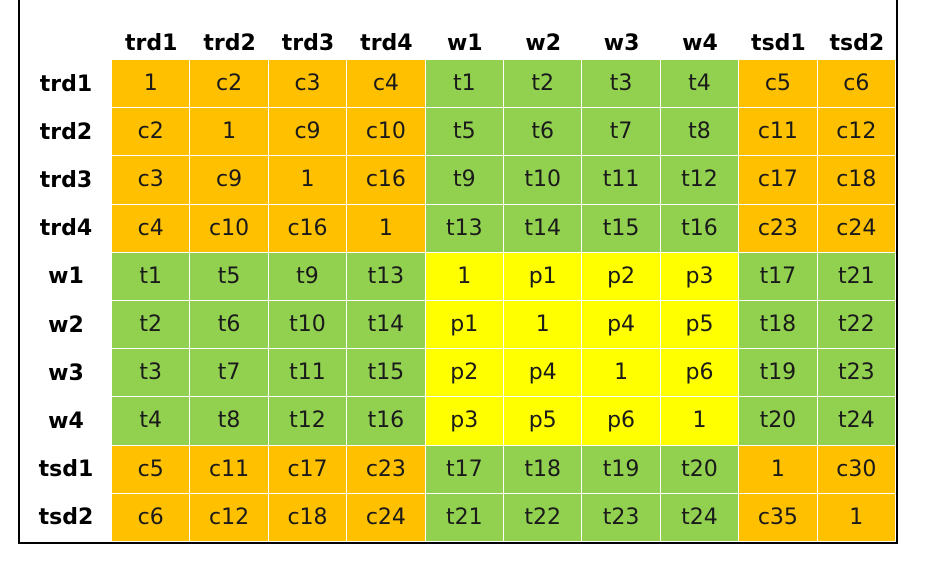 The image size is (926, 564). What do you see at coordinates (856, 84) in the screenshot?
I see `matrix-cell: c6` at bounding box center [856, 84].